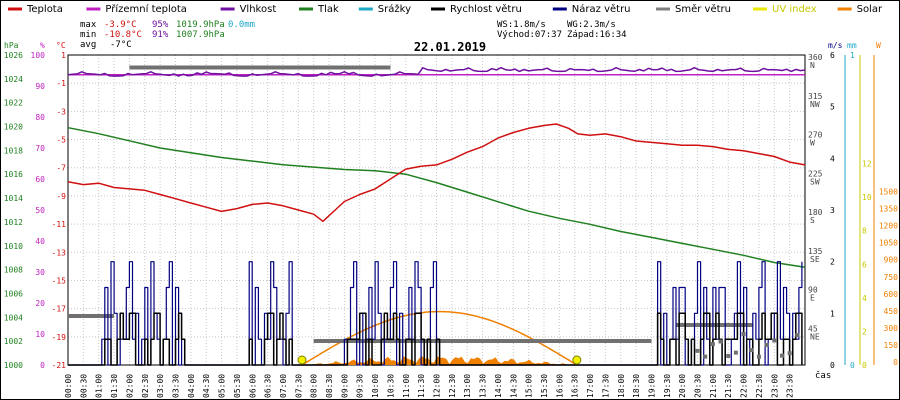 The image size is (900, 400). Describe the element at coordinates (667, 386) in the screenshot. I see `x-tick-label: 19:30` at that location.